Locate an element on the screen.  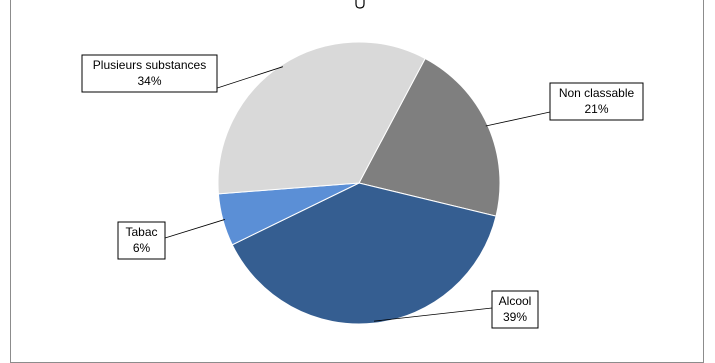
slice-value-label: 6% is located at coordinates (142, 248).